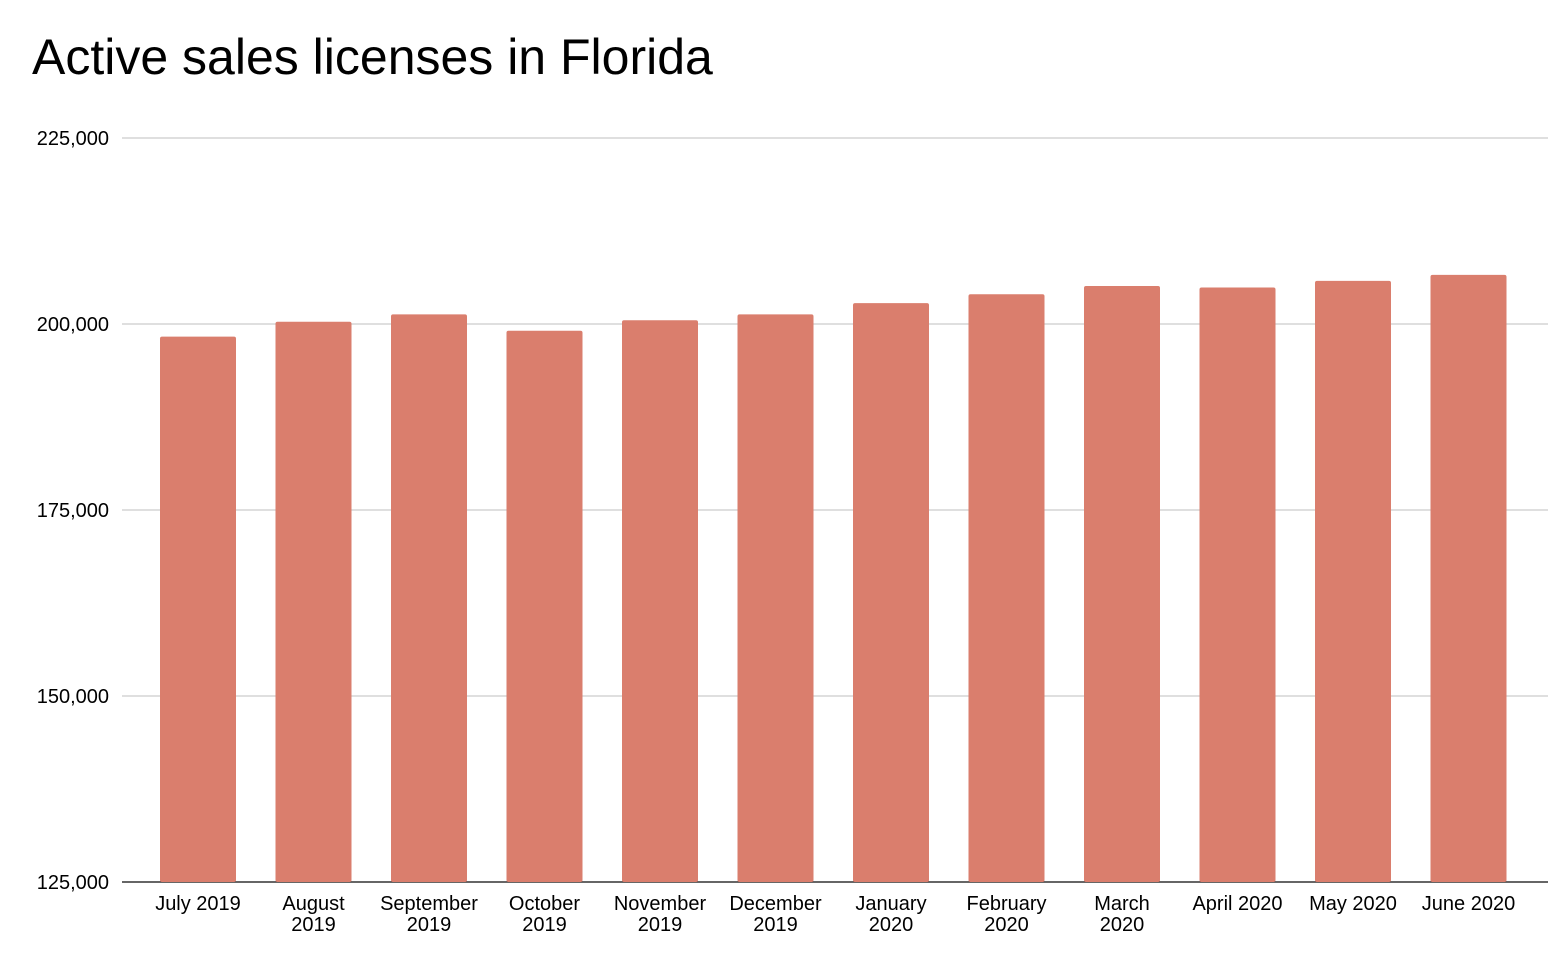 The image size is (1568, 964). Describe the element at coordinates (73, 883) in the screenshot. I see `y-tick-label: 125,000` at that location.